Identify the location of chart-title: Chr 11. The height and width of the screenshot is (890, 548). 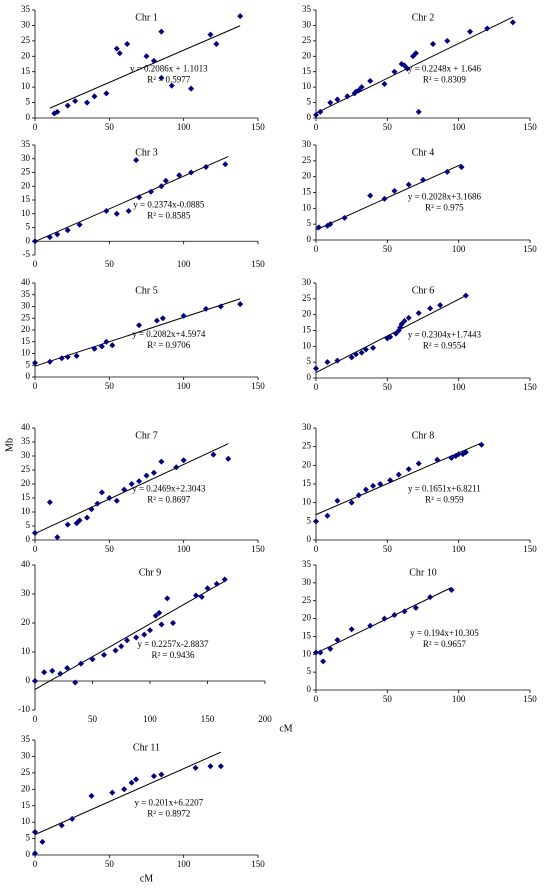
(146, 747).